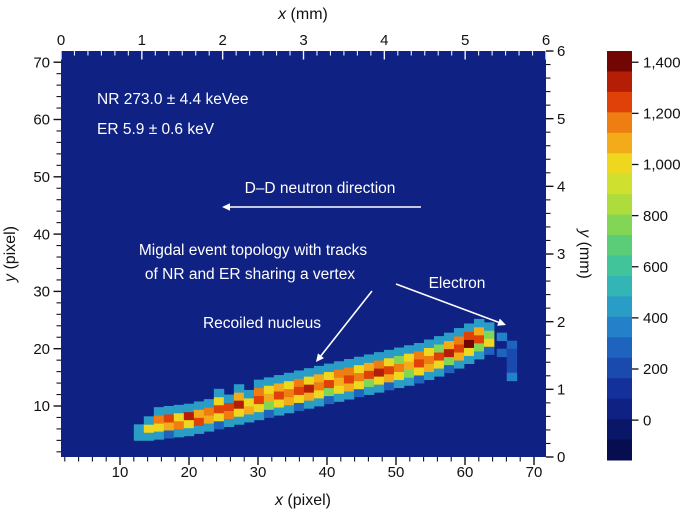 The image size is (685, 516). Describe the element at coordinates (655, 318) in the screenshot. I see `colorbar-tick-label: 400` at that location.